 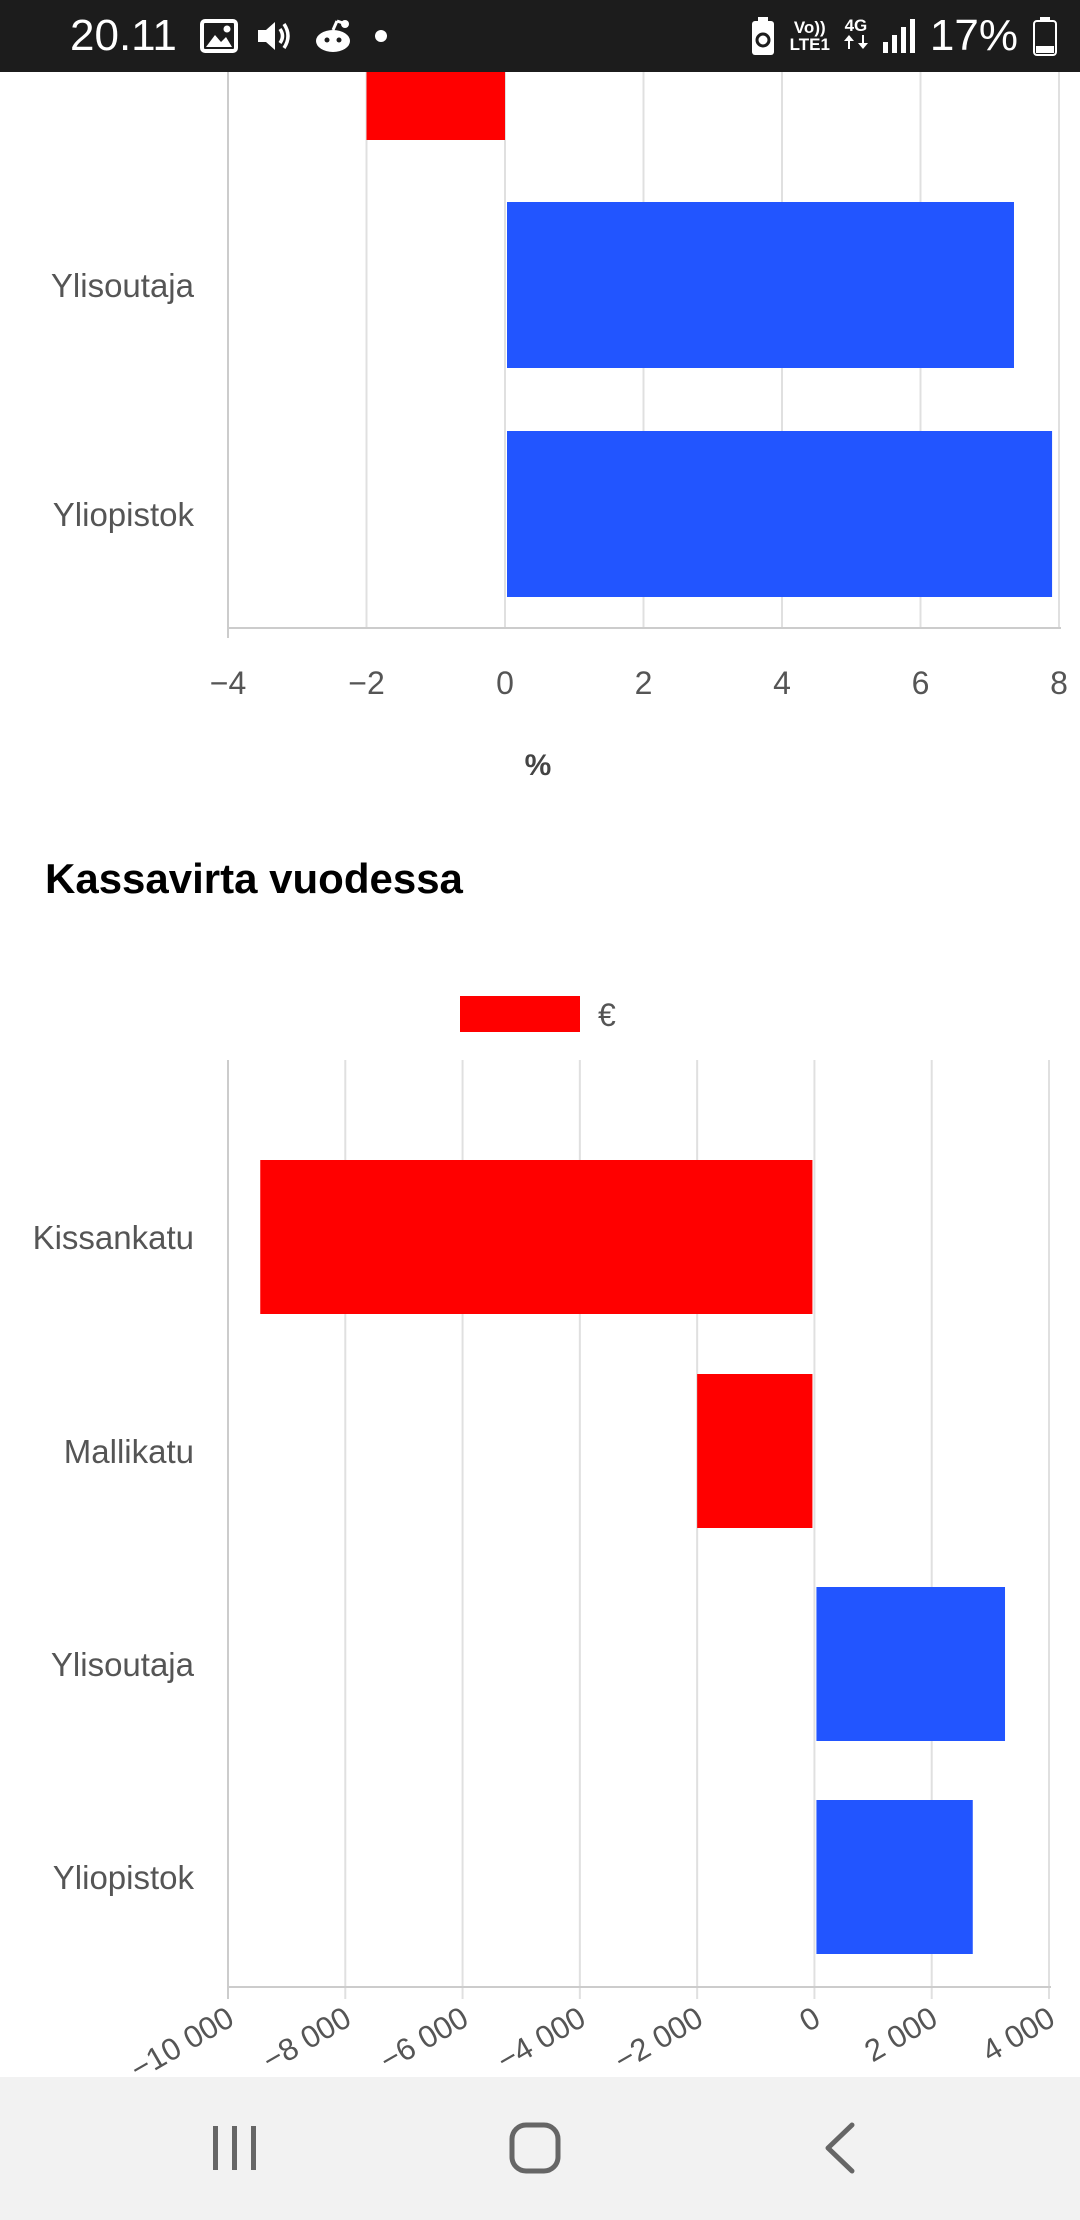 What do you see at coordinates (921, 683) in the screenshot?
I see `x-tick-label: 6` at bounding box center [921, 683].